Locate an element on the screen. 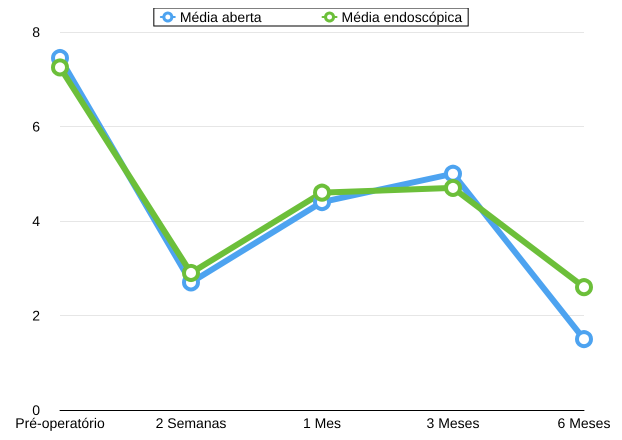 The height and width of the screenshot is (440, 622). x-tick-label: 3 Meses is located at coordinates (453, 423).